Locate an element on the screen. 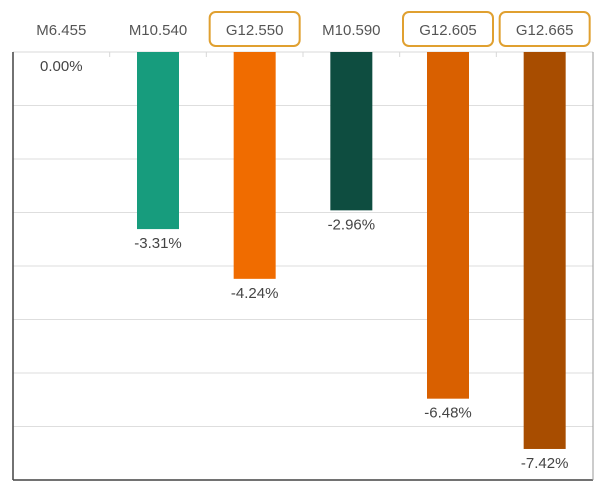 This screenshot has height=485, width=600. data-label: -7.42% is located at coordinates (545, 463).